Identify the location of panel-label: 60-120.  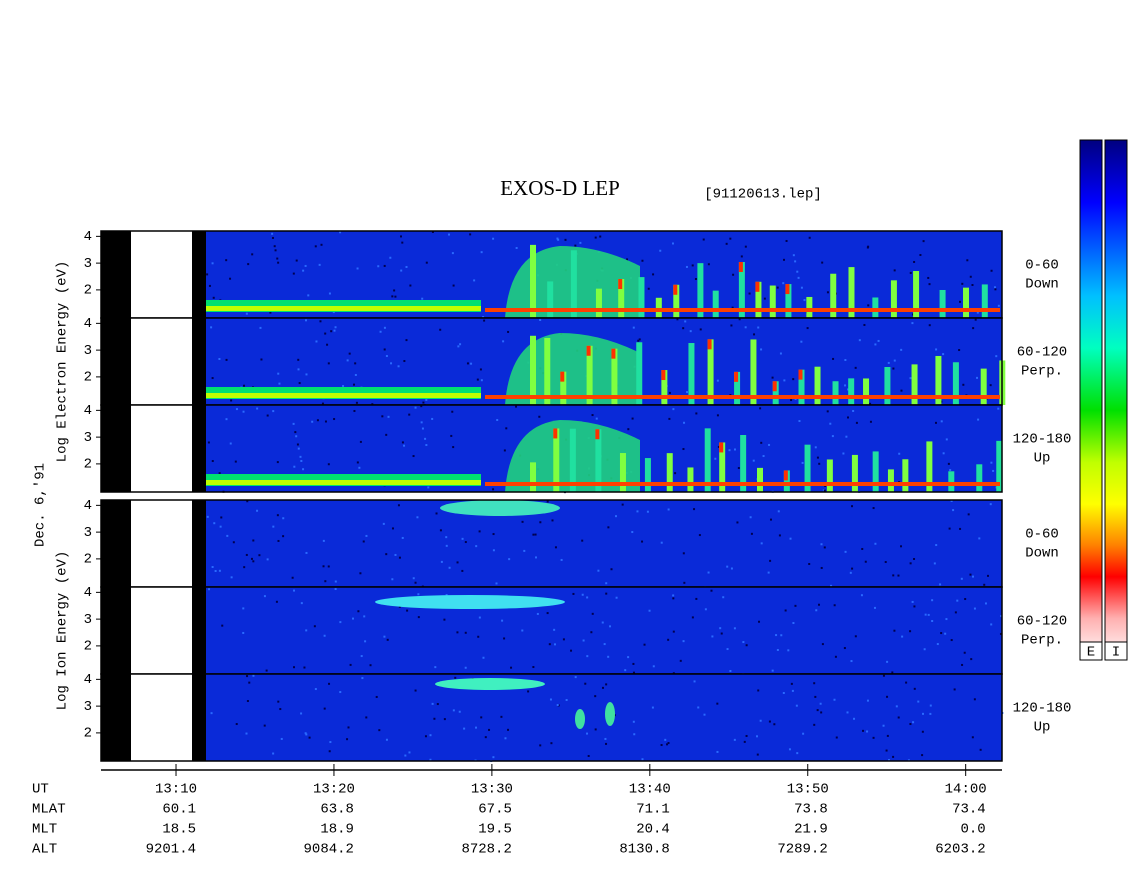
(1042, 622).